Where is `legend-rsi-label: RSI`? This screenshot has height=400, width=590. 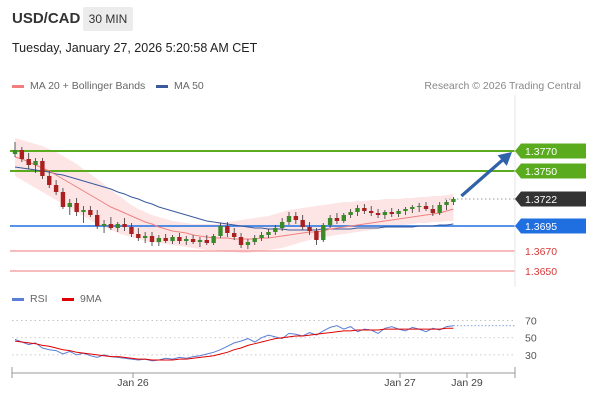 legend-rsi-label: RSI is located at coordinates (39, 299).